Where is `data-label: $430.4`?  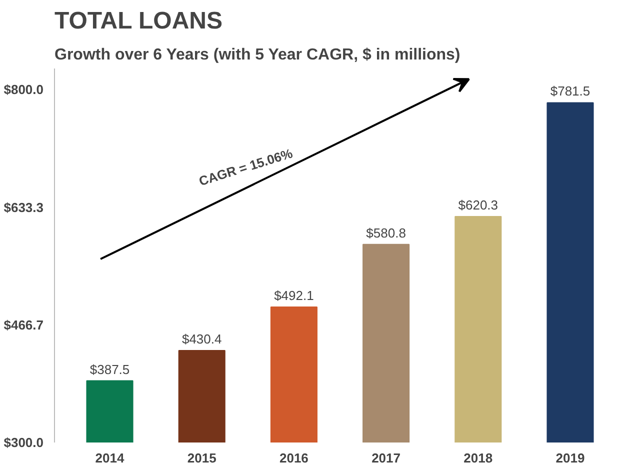
data-label: $430.4 is located at coordinates (202, 338).